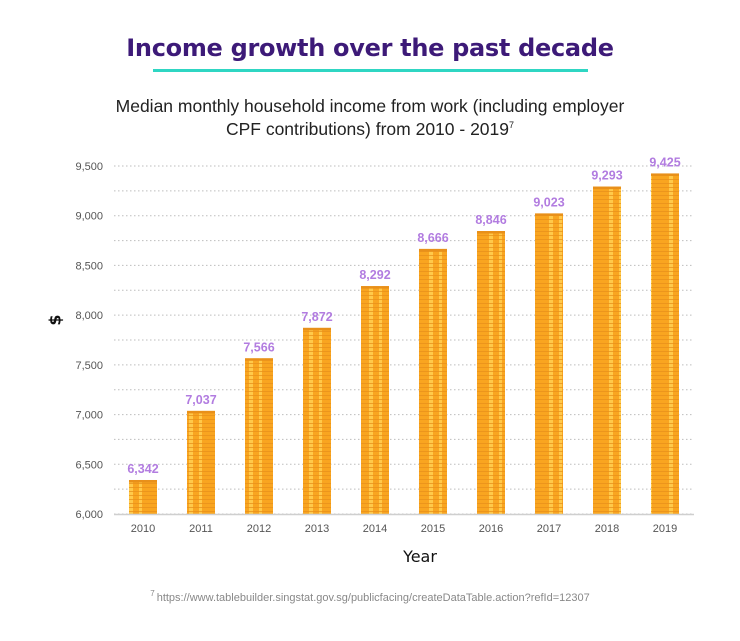  Describe the element at coordinates (152, 594) in the screenshot. I see `footnote-mark: 7` at that location.